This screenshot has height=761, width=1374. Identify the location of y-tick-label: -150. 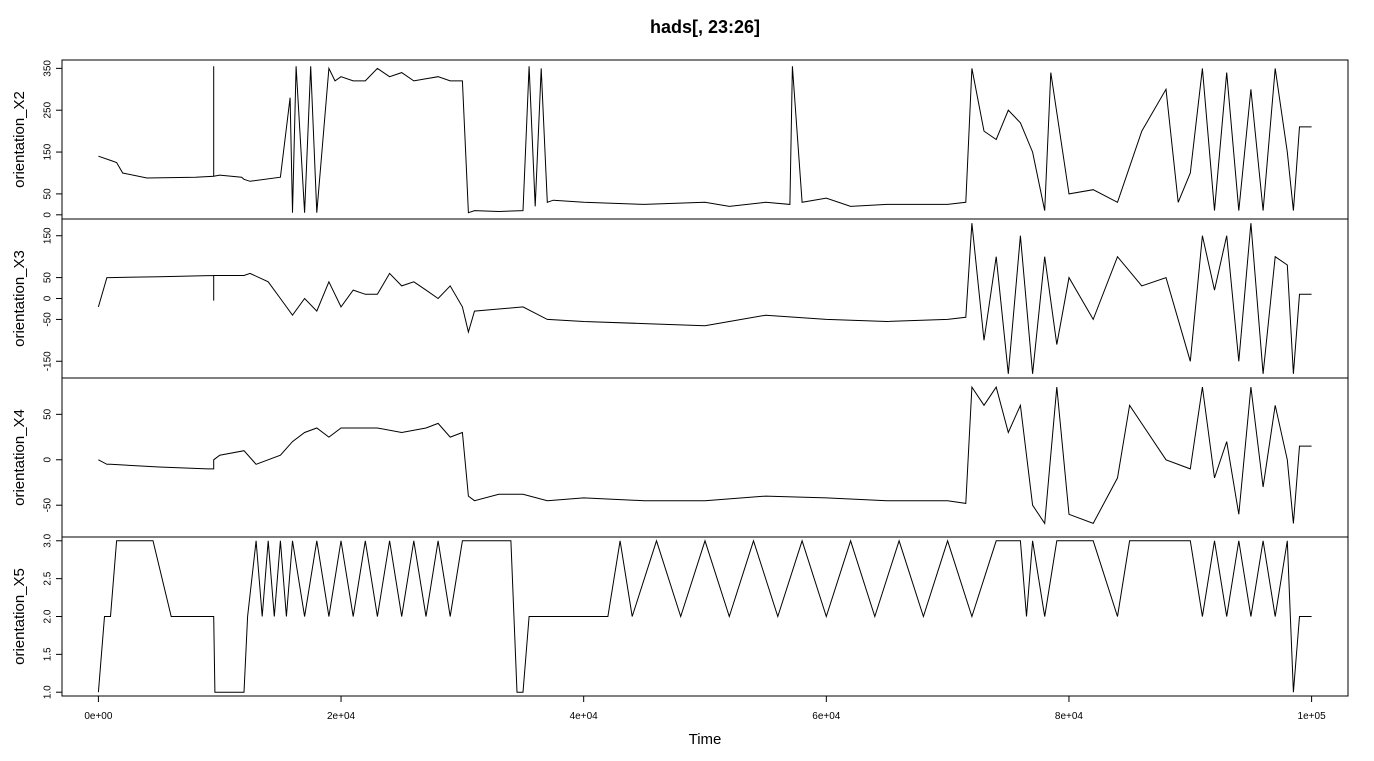
(48, 361).